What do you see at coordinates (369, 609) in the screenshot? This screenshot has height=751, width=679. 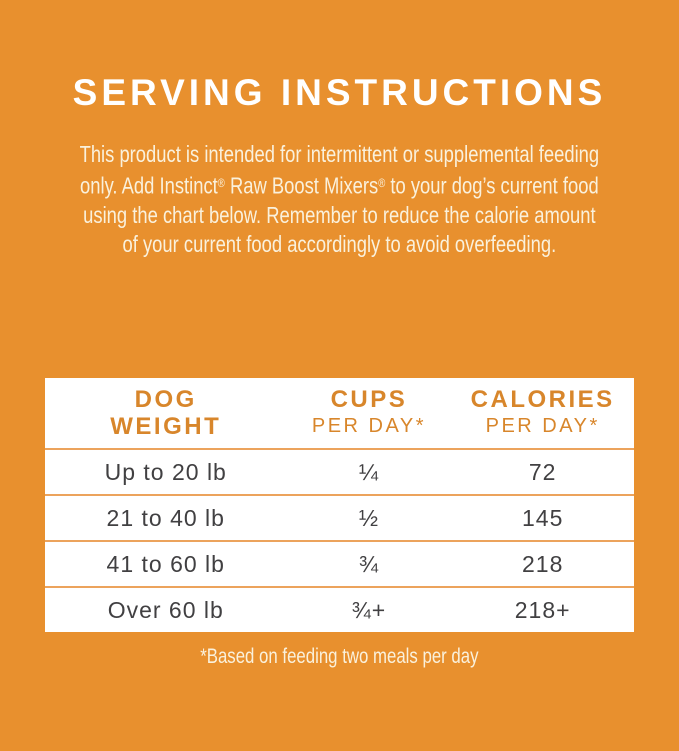 I see `cell-cups: ¾+` at bounding box center [369, 609].